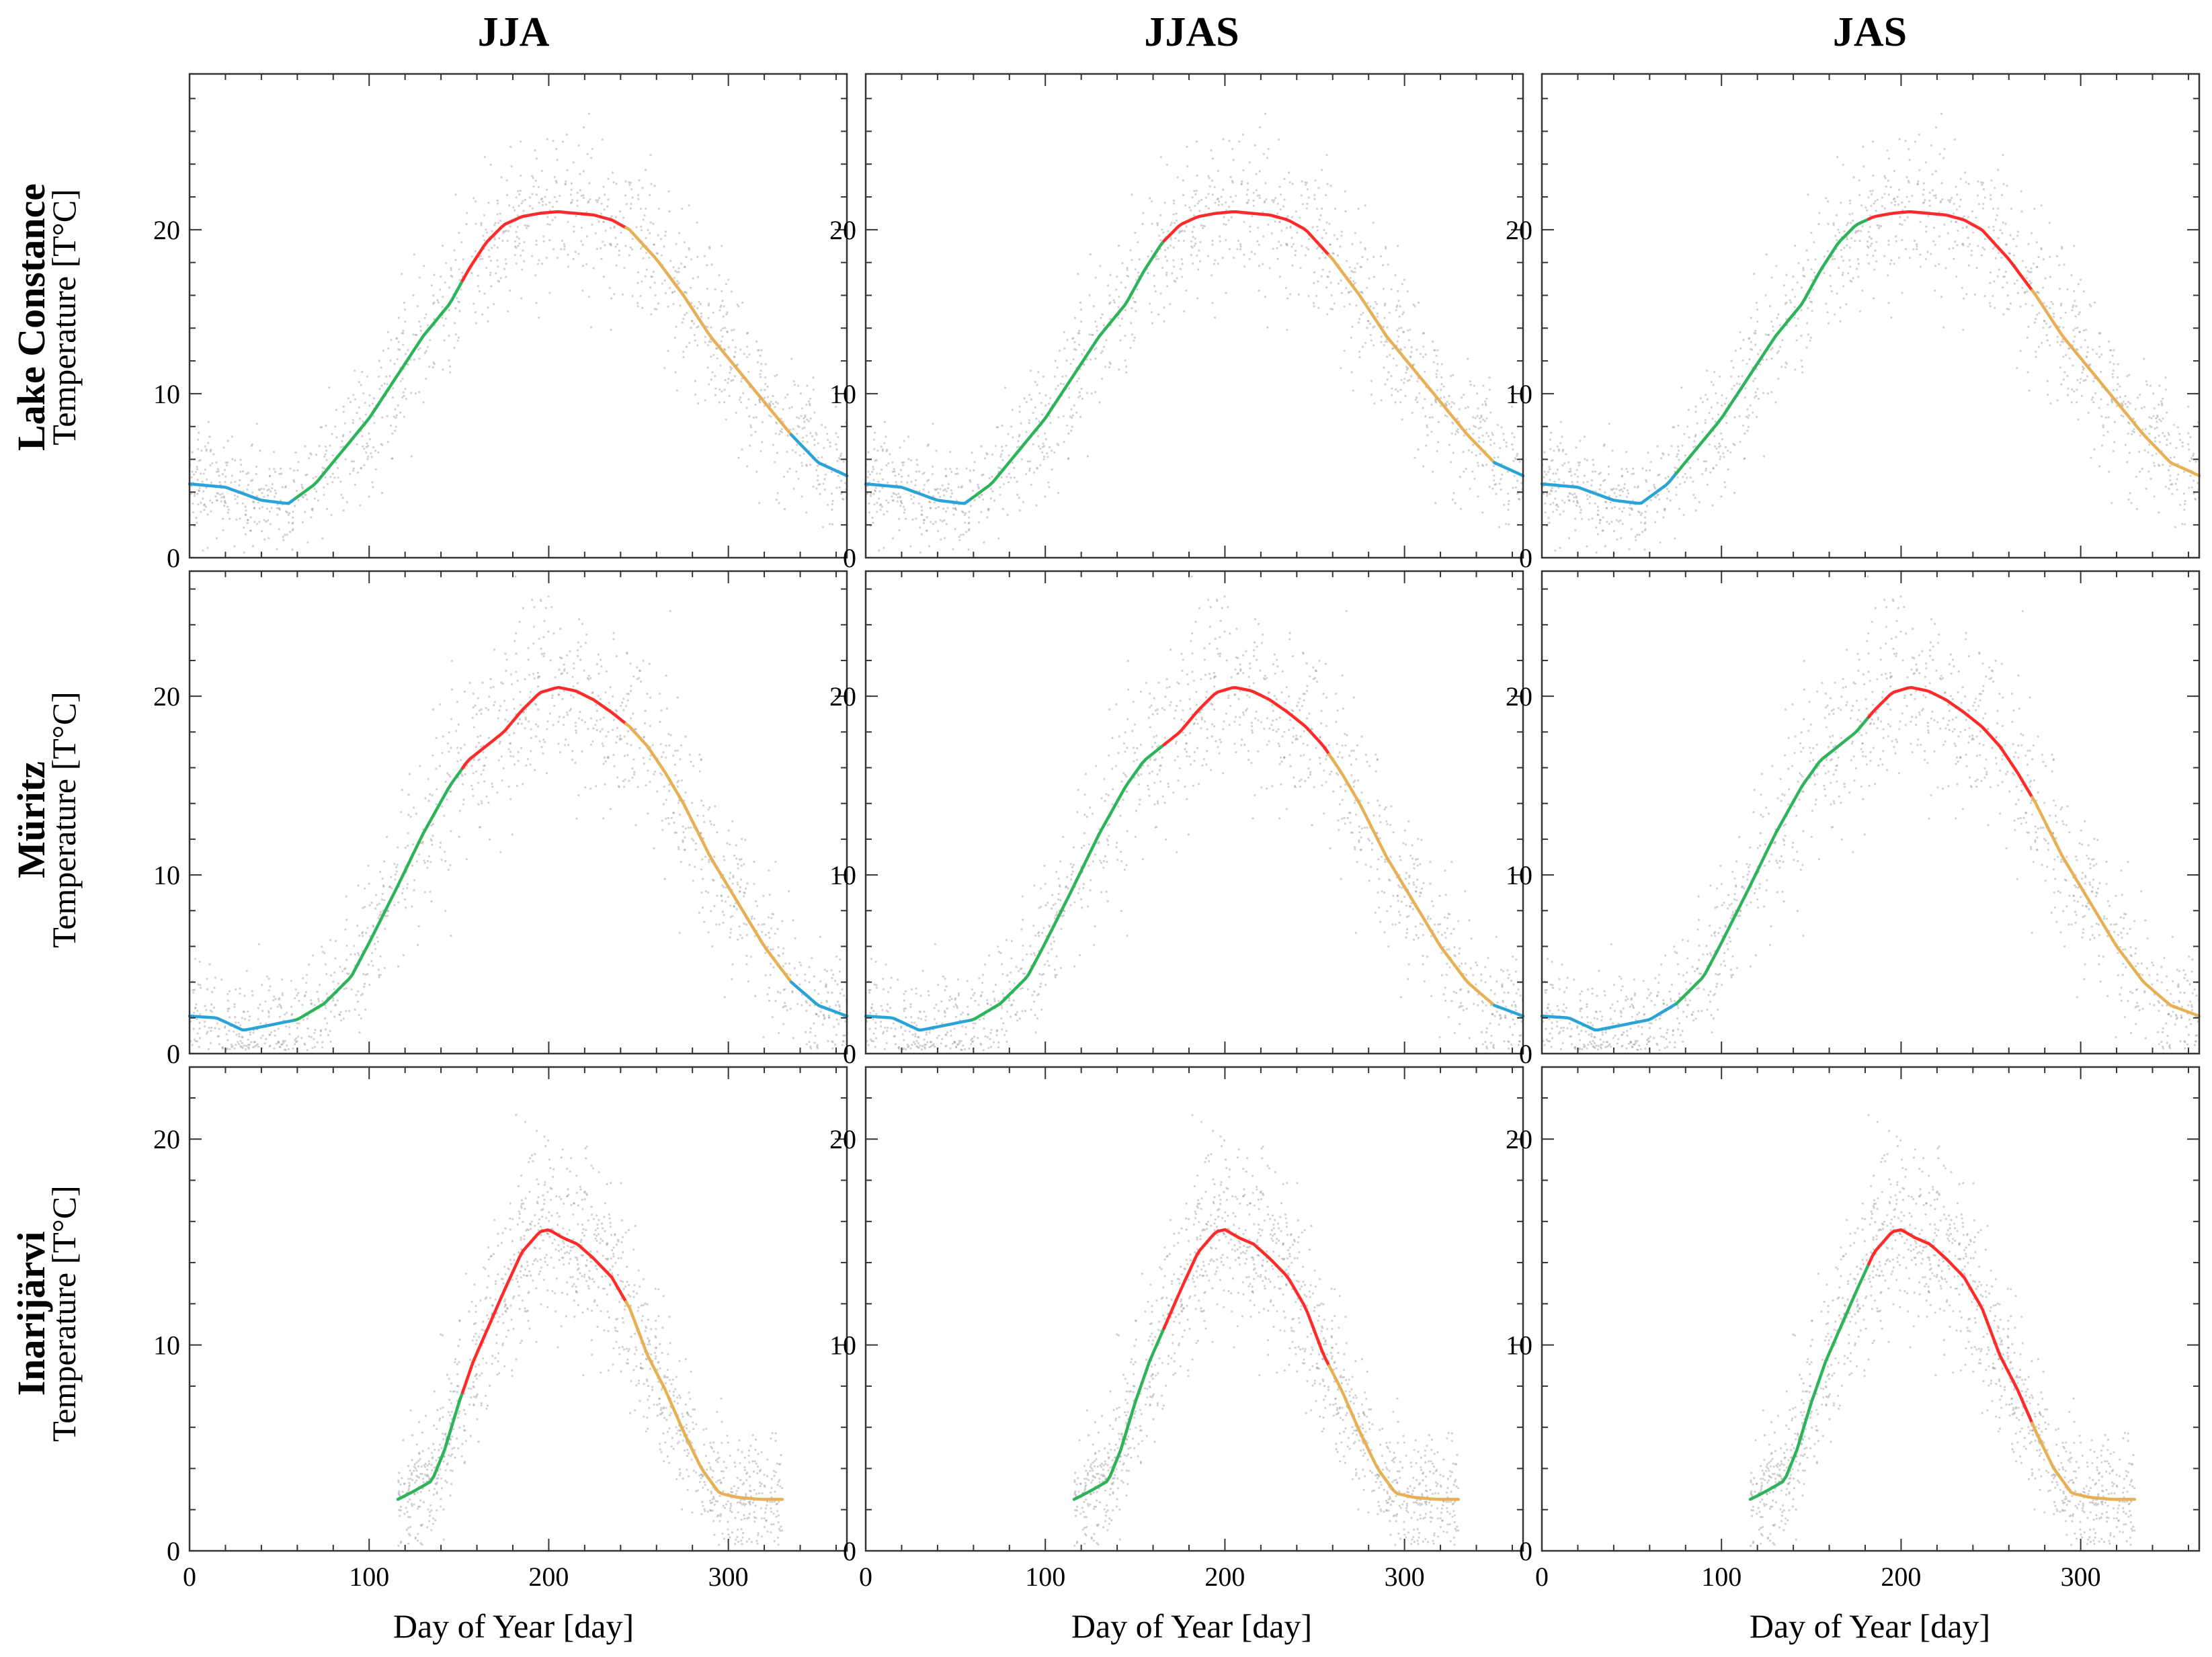 The height and width of the screenshot is (1657, 2212). What do you see at coordinates (918, 493) in the screenshot?
I see `curve-segment-winter` at bounding box center [918, 493].